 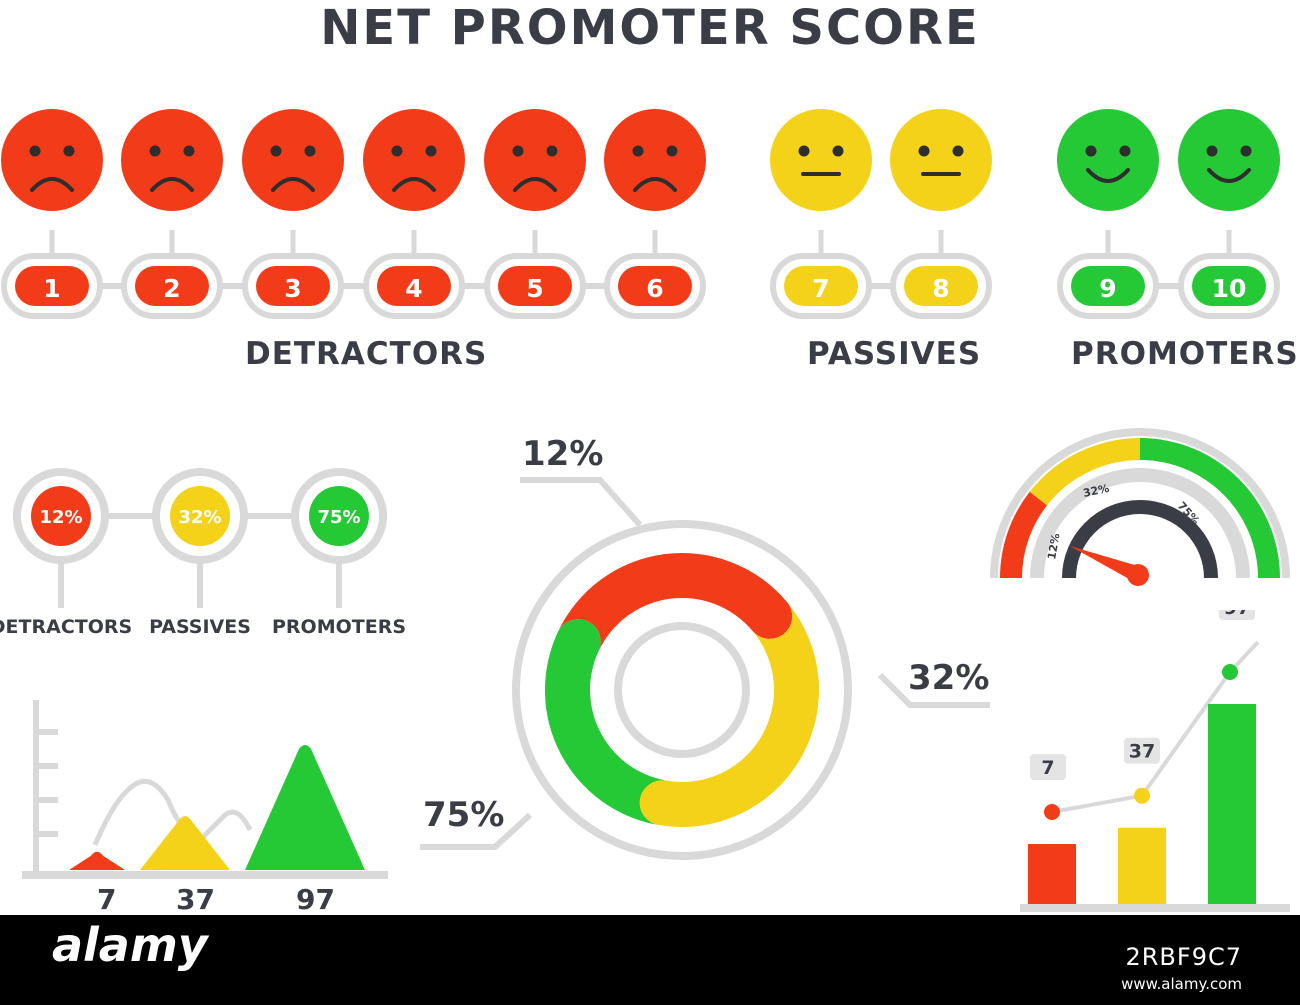 I want to click on donut-label-top: 12%, so click(x=563, y=454).